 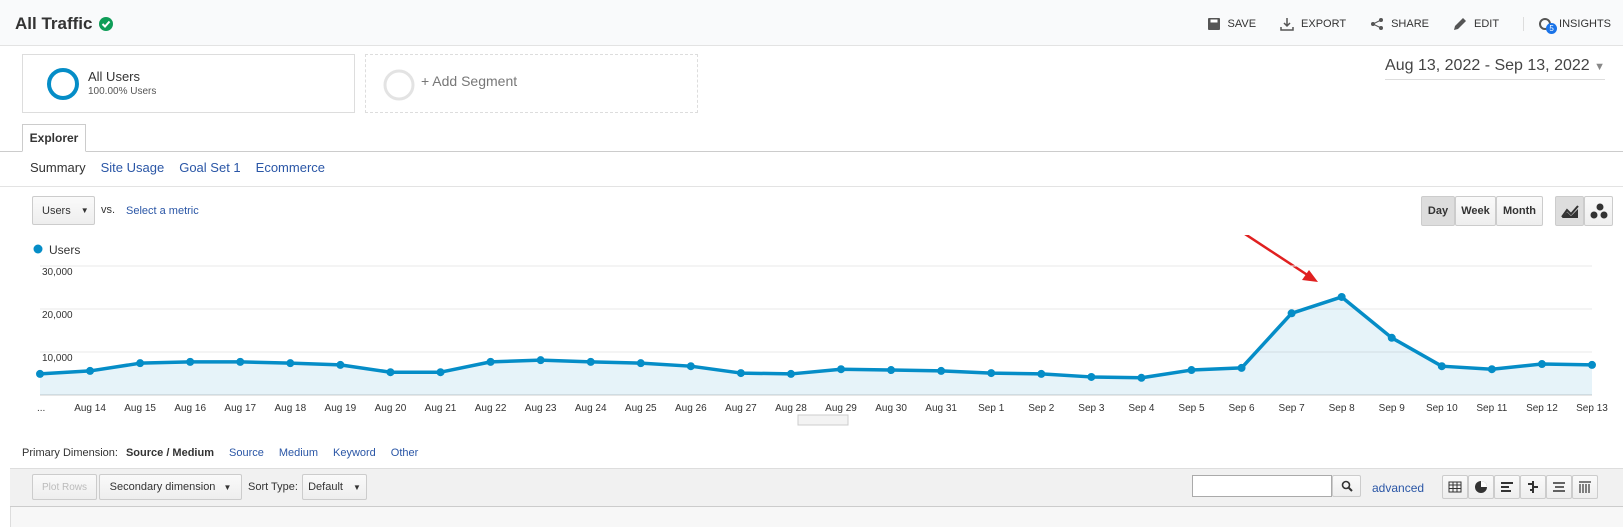 What do you see at coordinates (63, 210) in the screenshot?
I see `metric-dropdown: Users ▼` at bounding box center [63, 210].